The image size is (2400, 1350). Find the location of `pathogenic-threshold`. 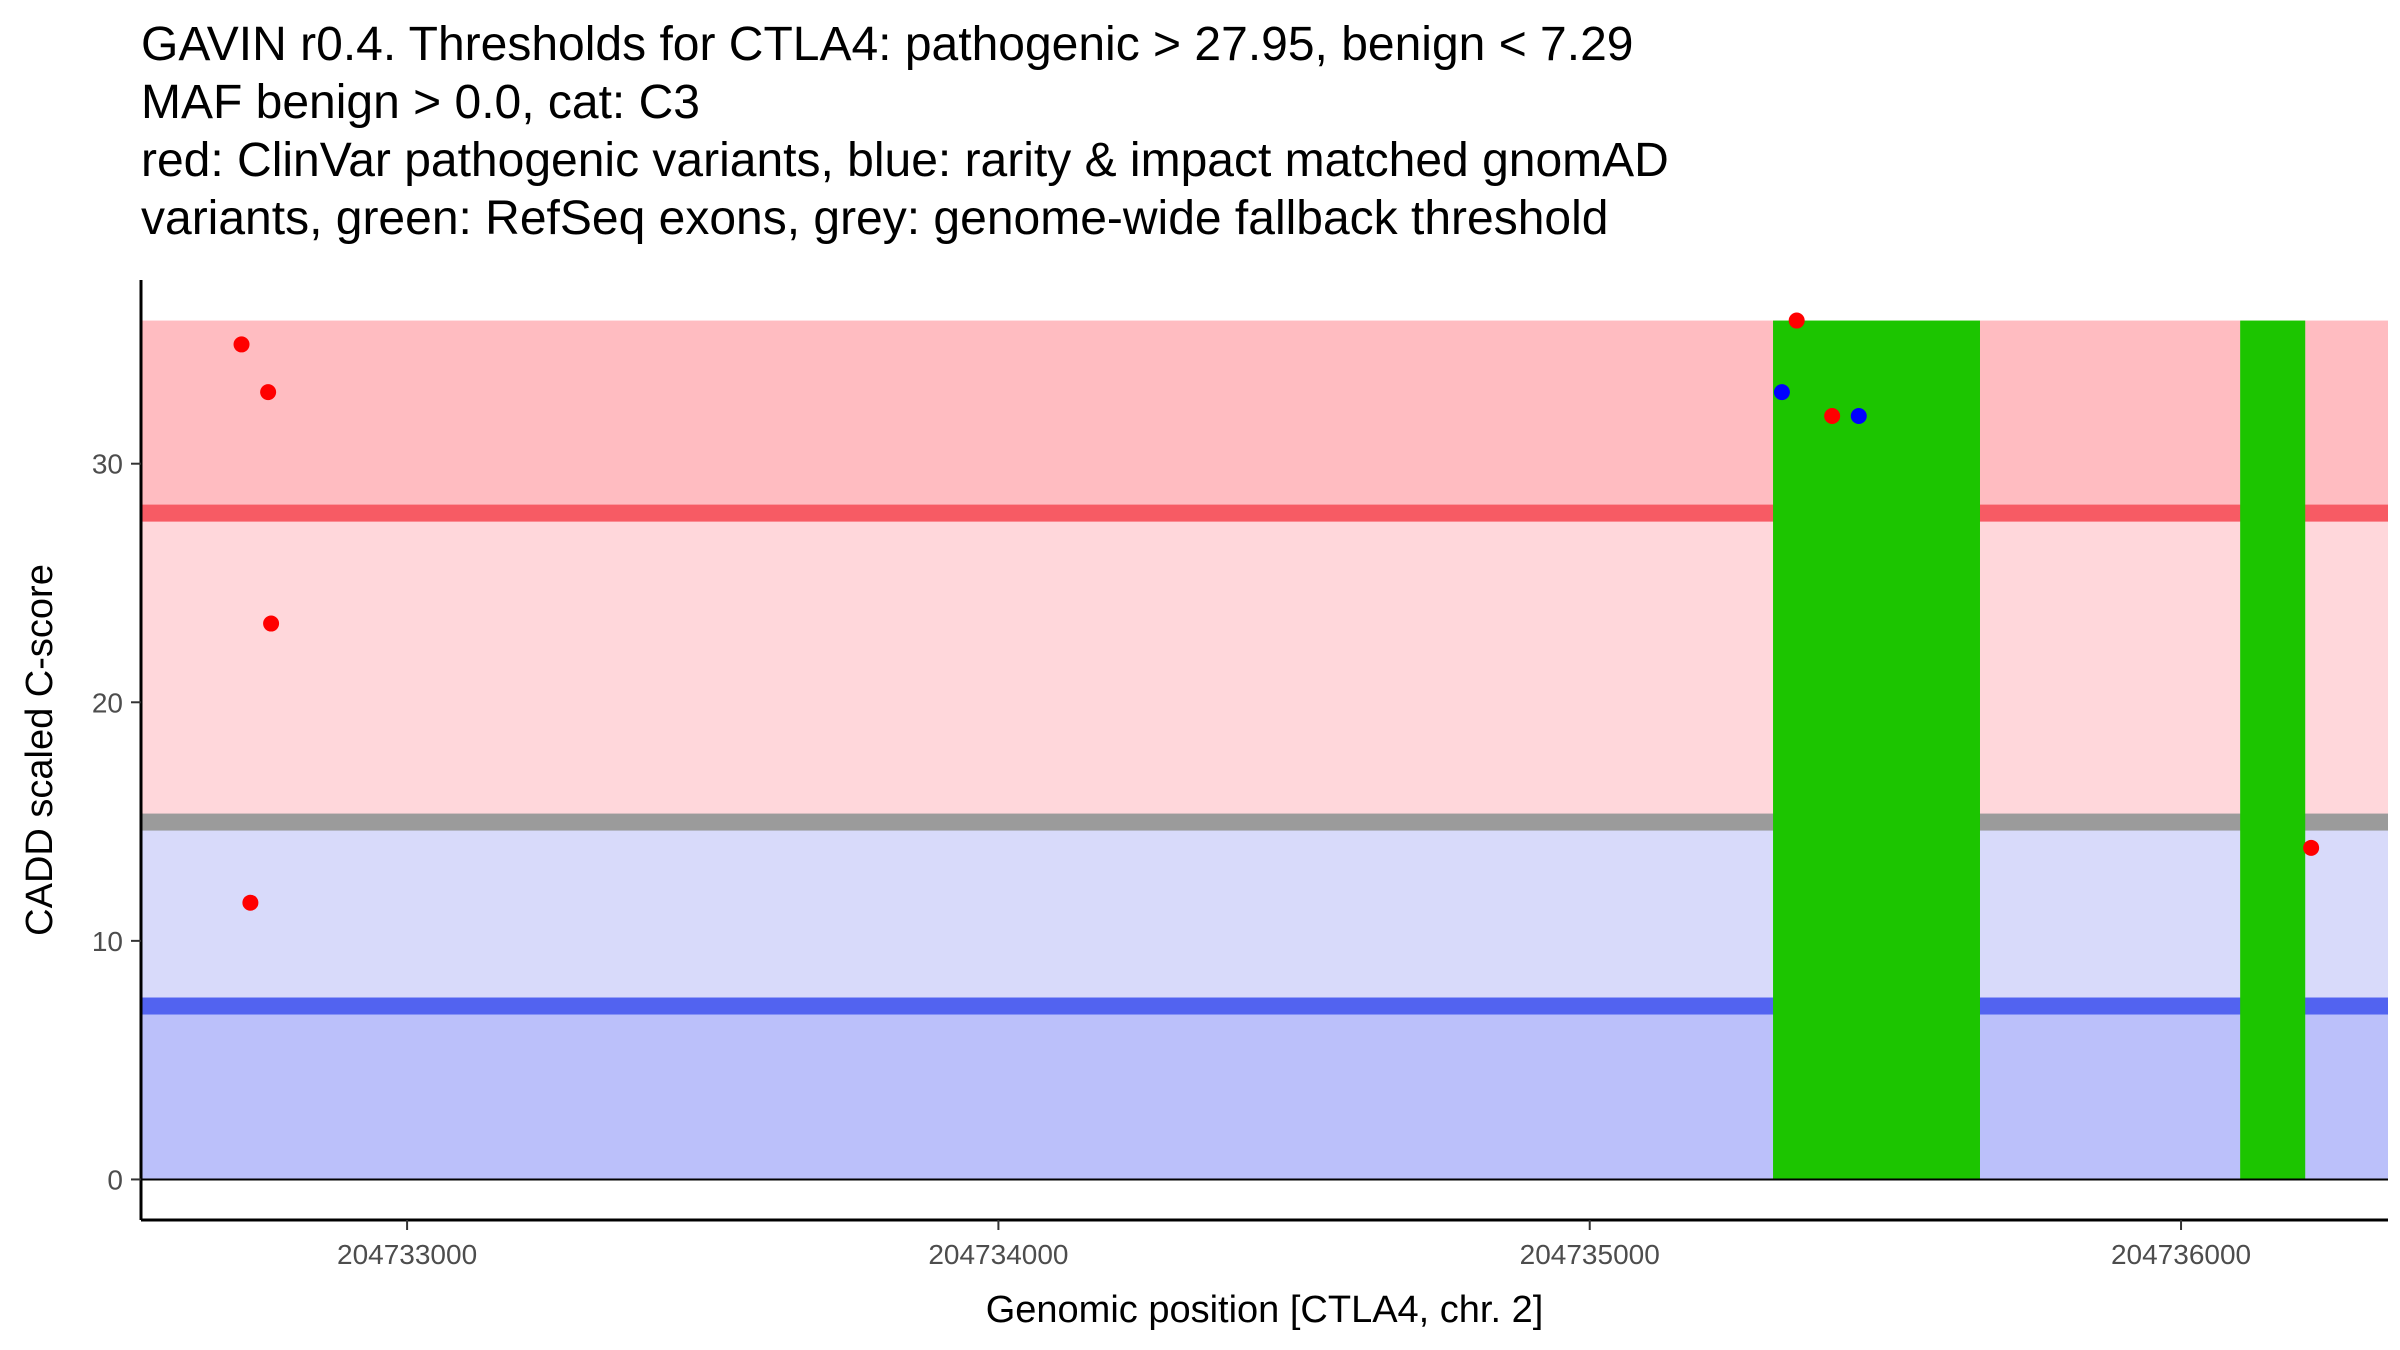

pathogenic-threshold is located at coordinates (1264, 513).